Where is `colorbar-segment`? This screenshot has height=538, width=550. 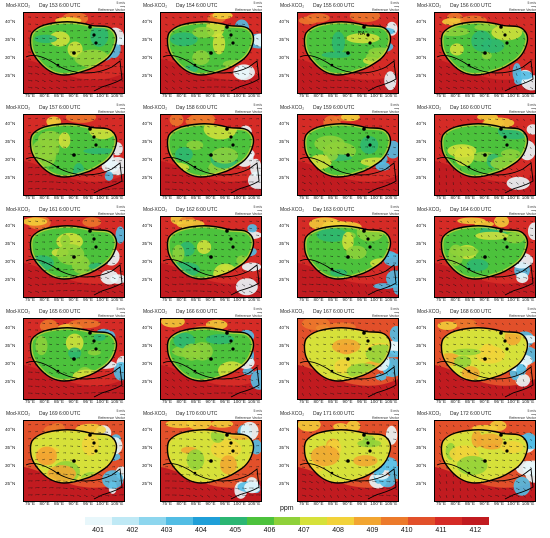
colorbar-segment is located at coordinates (422, 521).